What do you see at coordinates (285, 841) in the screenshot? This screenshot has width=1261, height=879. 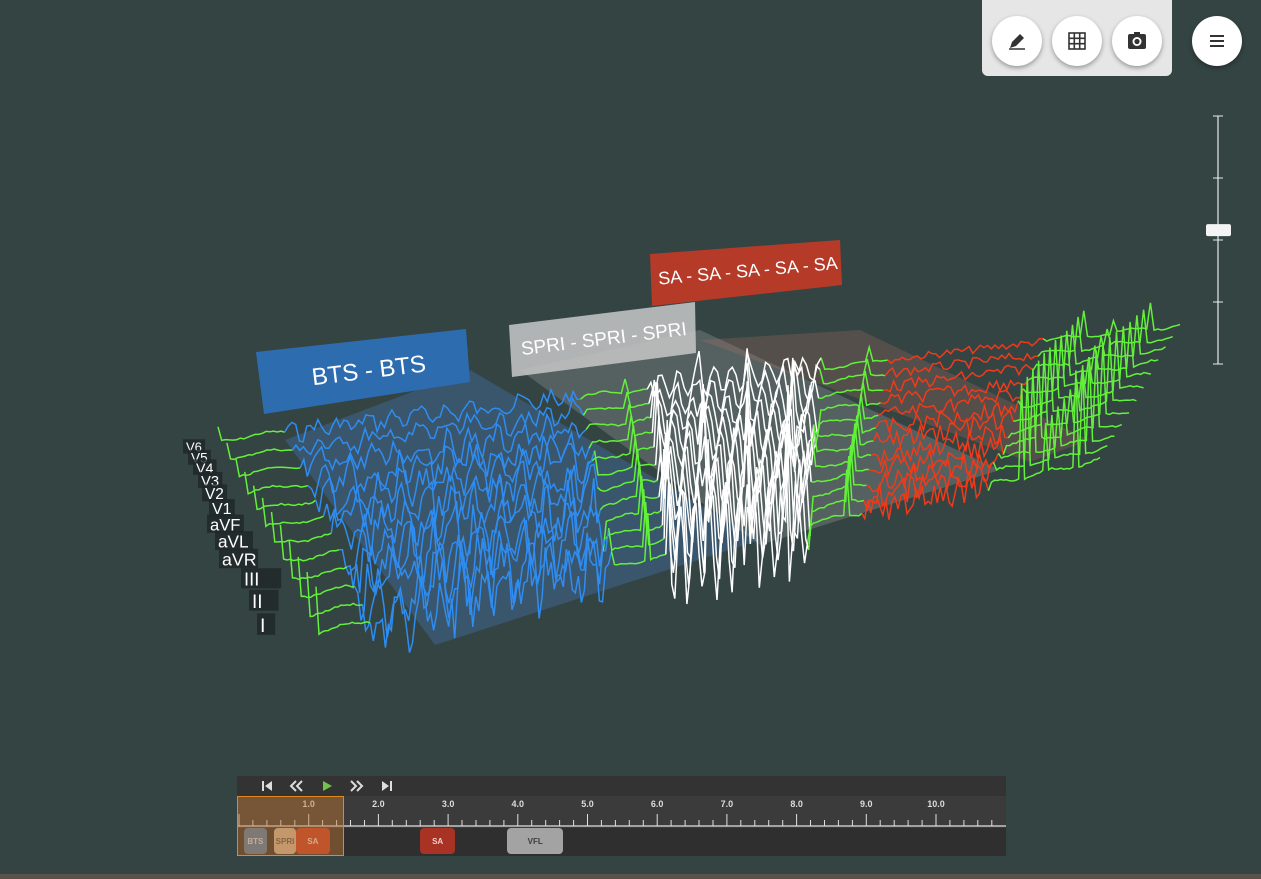 I see `event-chip-spri: SPRI` at bounding box center [285, 841].